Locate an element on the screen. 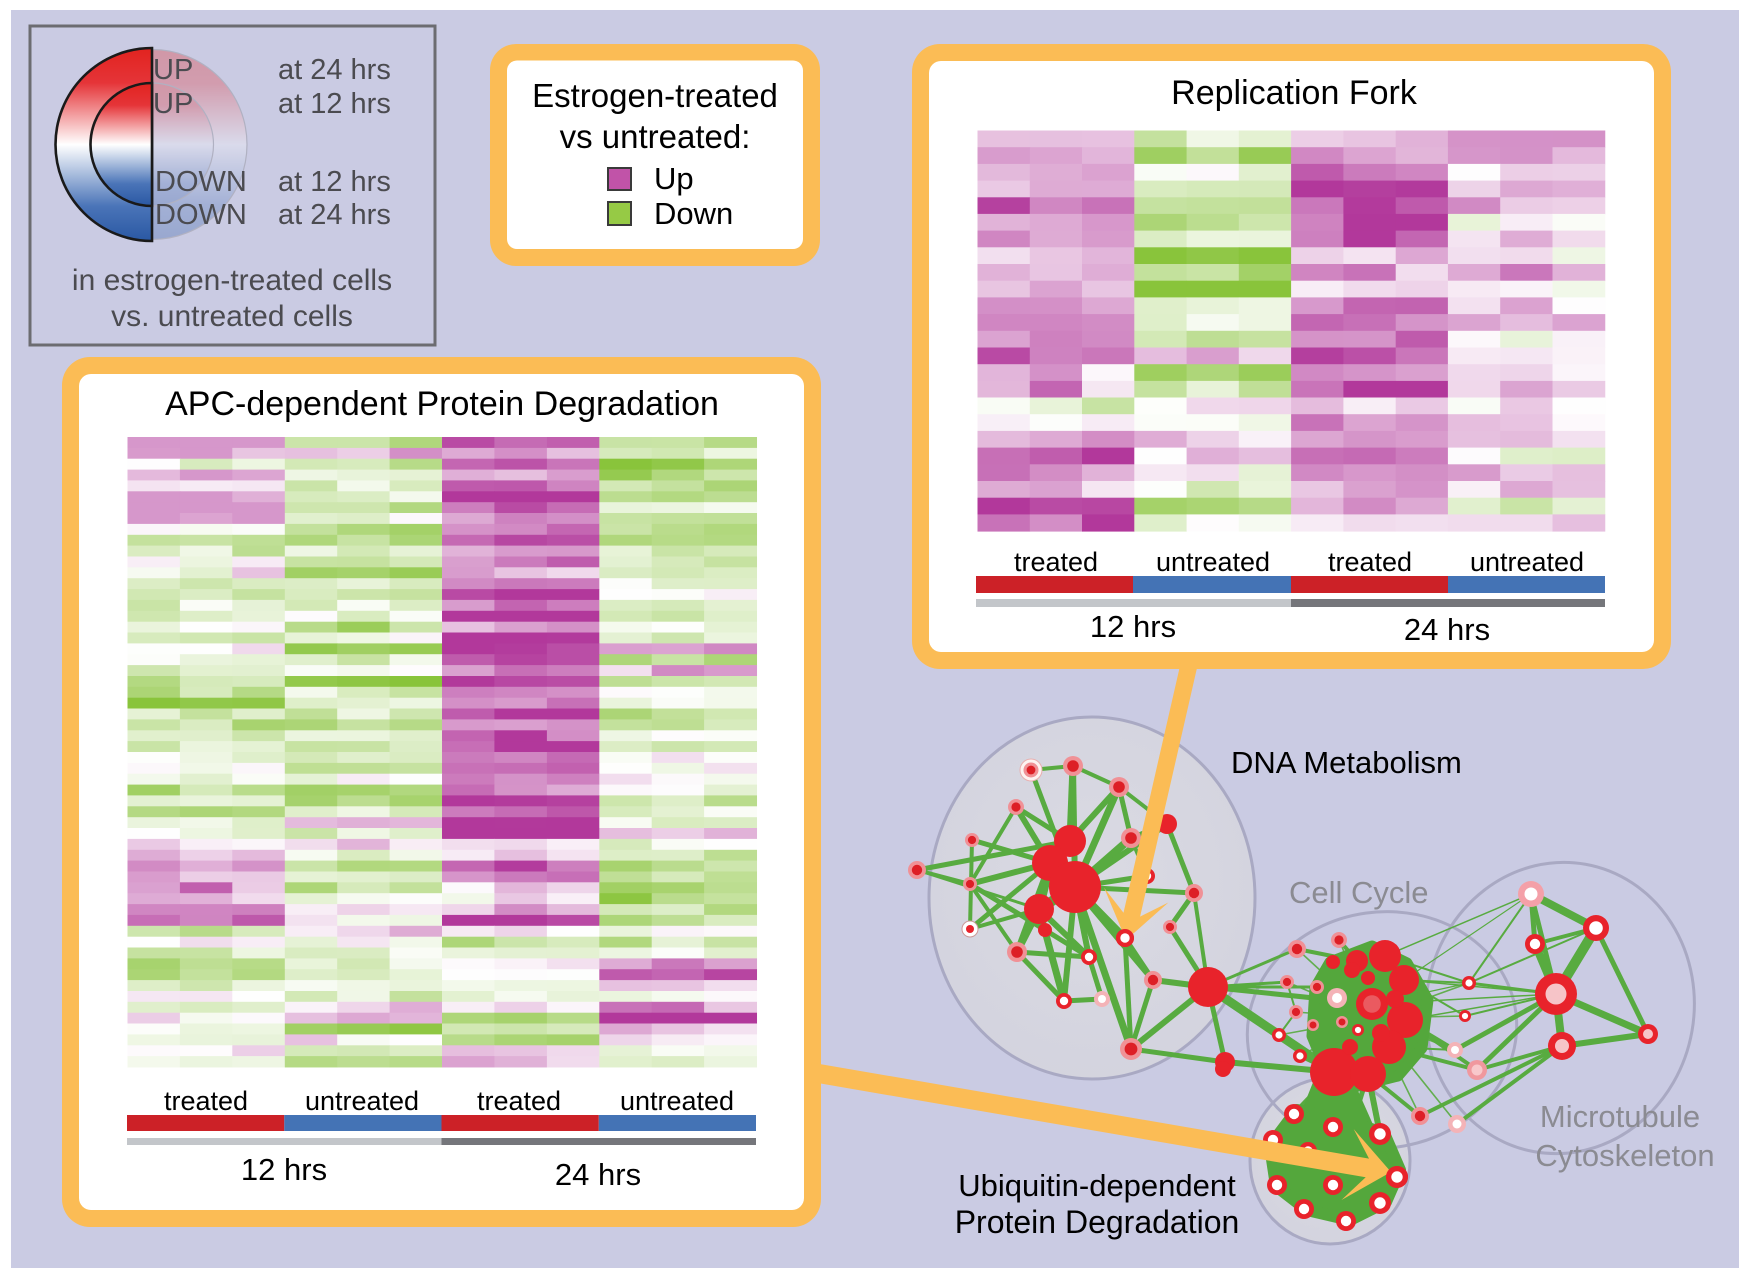  svg-text: DNA Metabolism is located at coordinates (1346, 762).